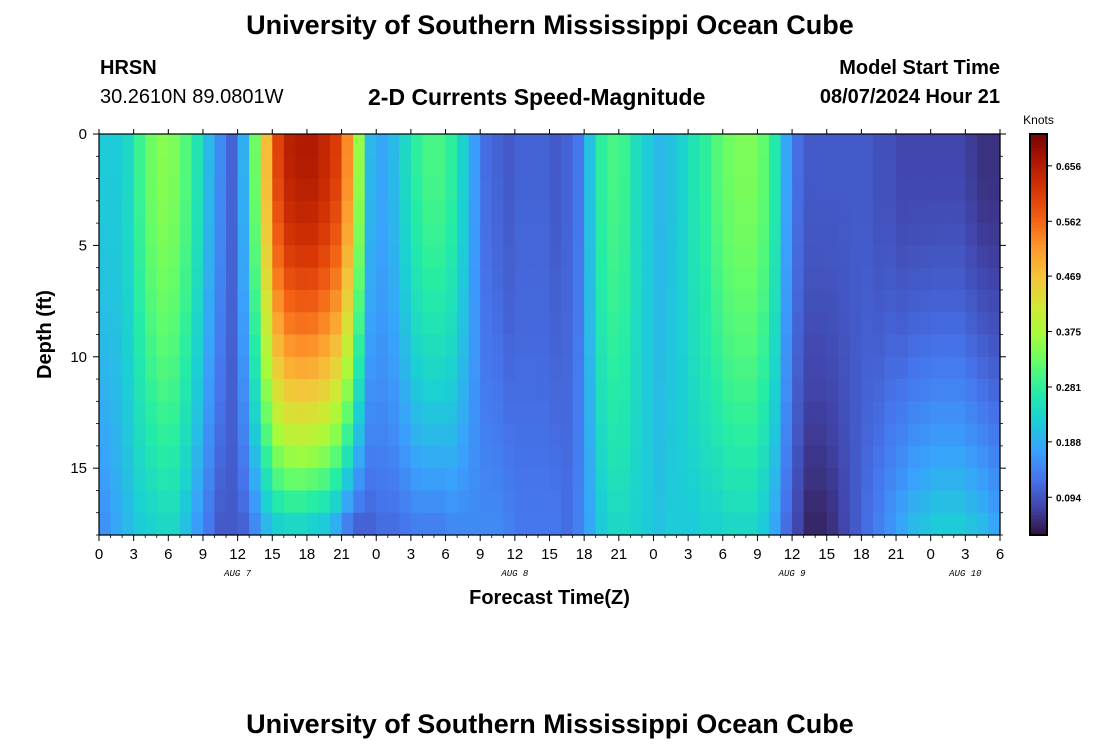  What do you see at coordinates (931, 554) in the screenshot?
I see `x-tick-label: 0` at bounding box center [931, 554].